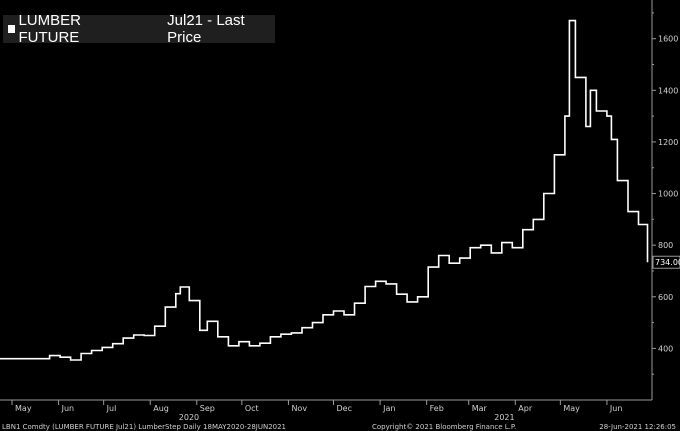 The height and width of the screenshot is (431, 680). What do you see at coordinates (12, 29) in the screenshot?
I see `legend-swatch` at bounding box center [12, 29].